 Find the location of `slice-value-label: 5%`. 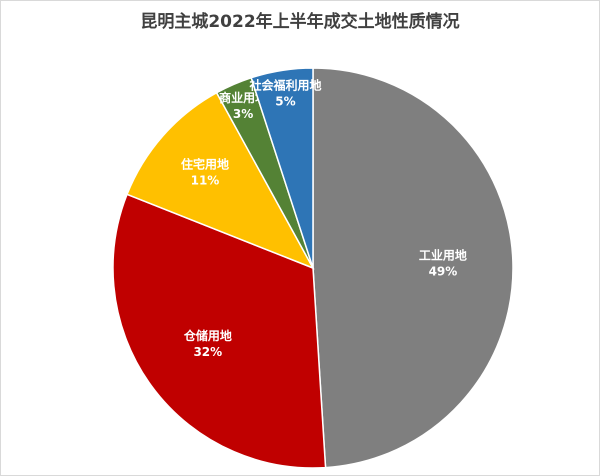

slice-value-label: 5% is located at coordinates (285, 102).